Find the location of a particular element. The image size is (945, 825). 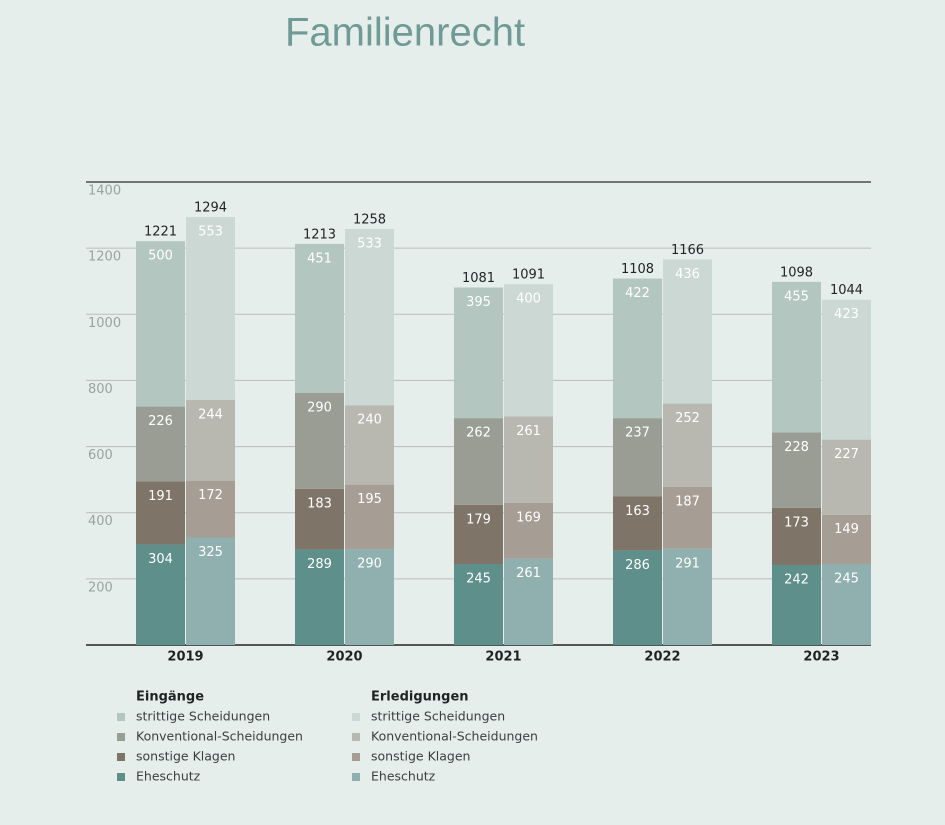

y-tick-label: 600 is located at coordinates (100, 455).